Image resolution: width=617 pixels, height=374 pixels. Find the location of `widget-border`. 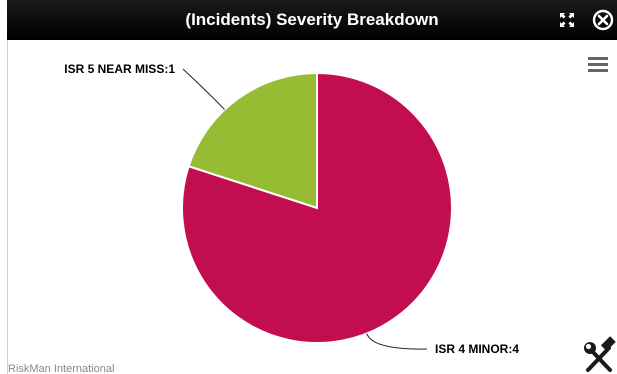

widget-border is located at coordinates (7, 207).